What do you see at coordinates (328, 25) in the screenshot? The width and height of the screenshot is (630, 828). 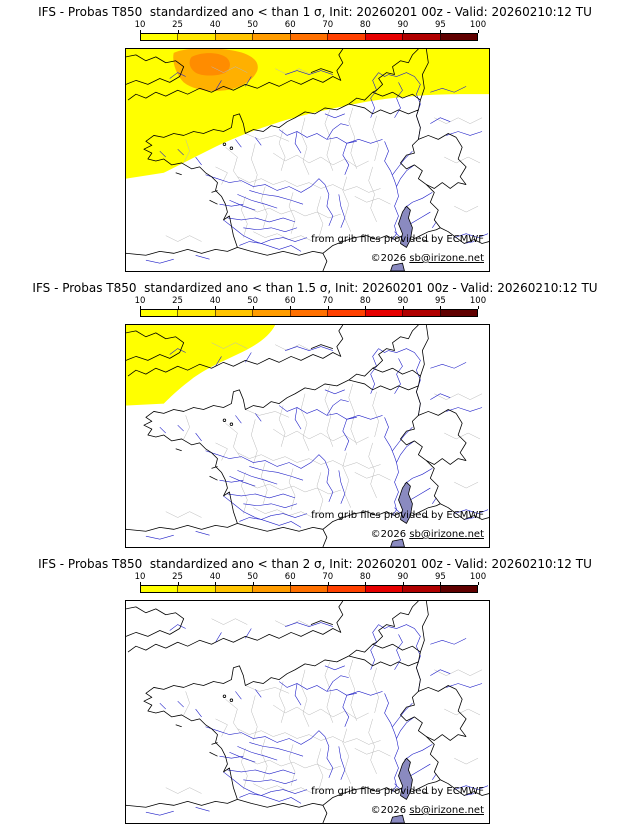 I see `colorbar-tick-label: 70` at bounding box center [328, 25].